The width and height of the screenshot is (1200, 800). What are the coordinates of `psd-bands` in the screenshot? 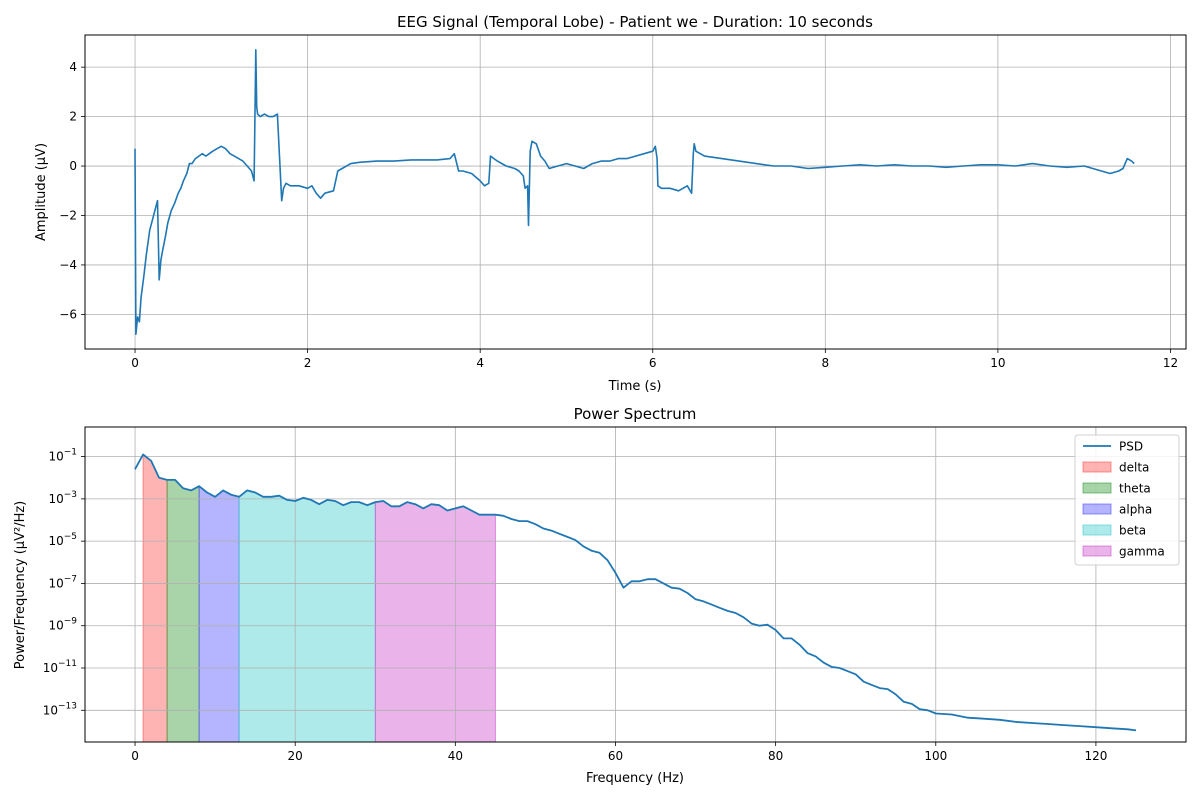 It's located at (319, 598).